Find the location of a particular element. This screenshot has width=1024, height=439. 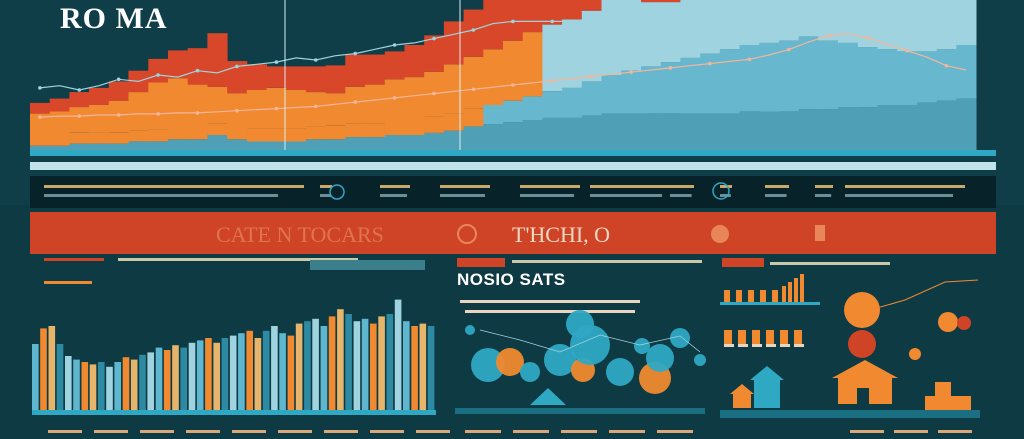

truck-body-icon is located at coordinates (948, 405).